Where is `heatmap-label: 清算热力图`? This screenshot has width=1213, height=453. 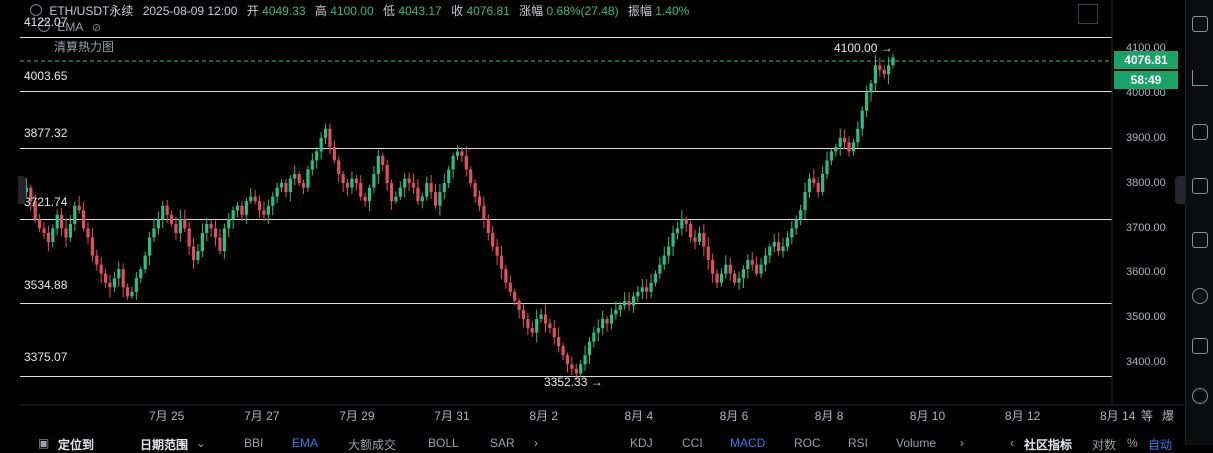 heatmap-label: 清算热力图 is located at coordinates (84, 47).